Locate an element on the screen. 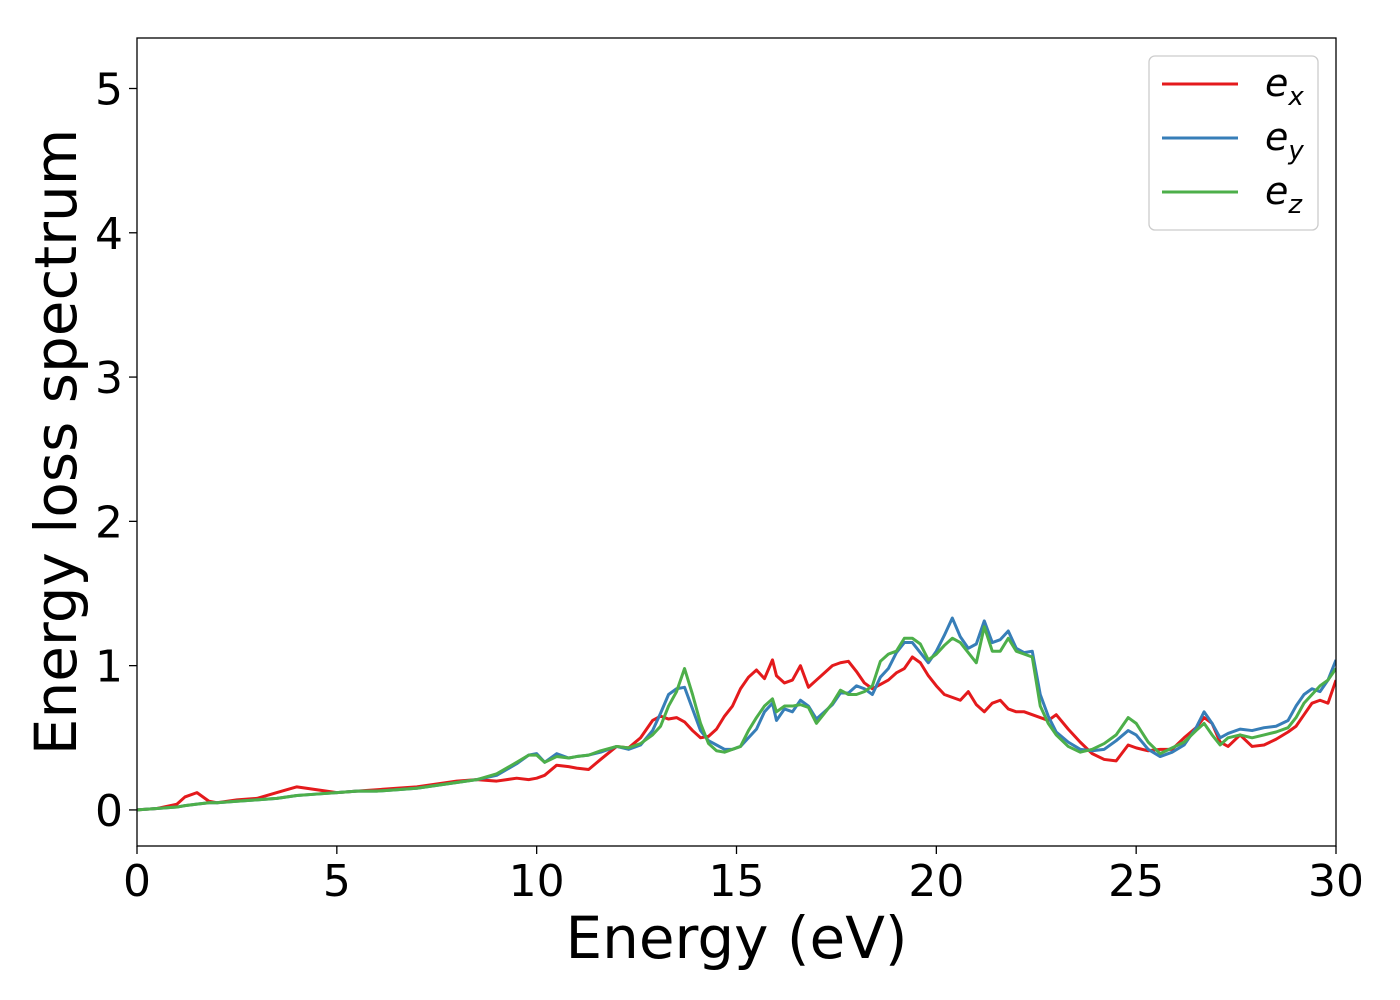 The height and width of the screenshot is (1000, 1400). legend-label-subscript: y is located at coordinates (1295, 151).